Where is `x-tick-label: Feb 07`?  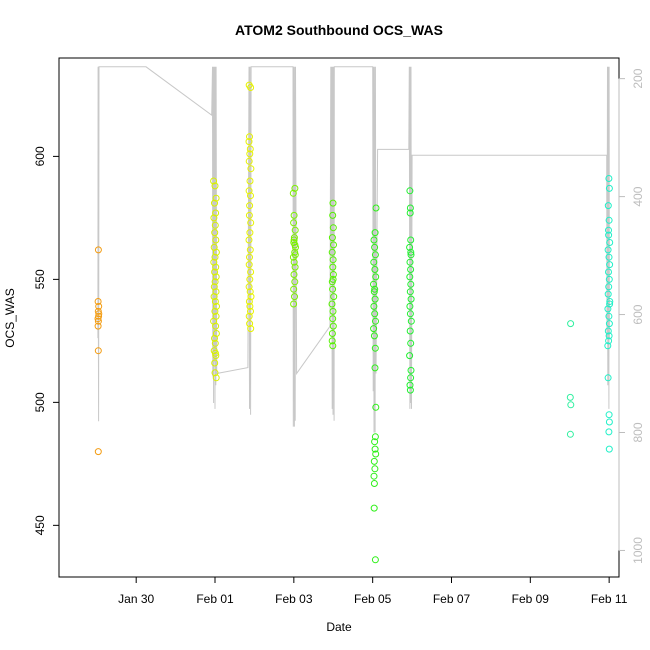
x-tick-label: Feb 07 is located at coordinates (452, 599).